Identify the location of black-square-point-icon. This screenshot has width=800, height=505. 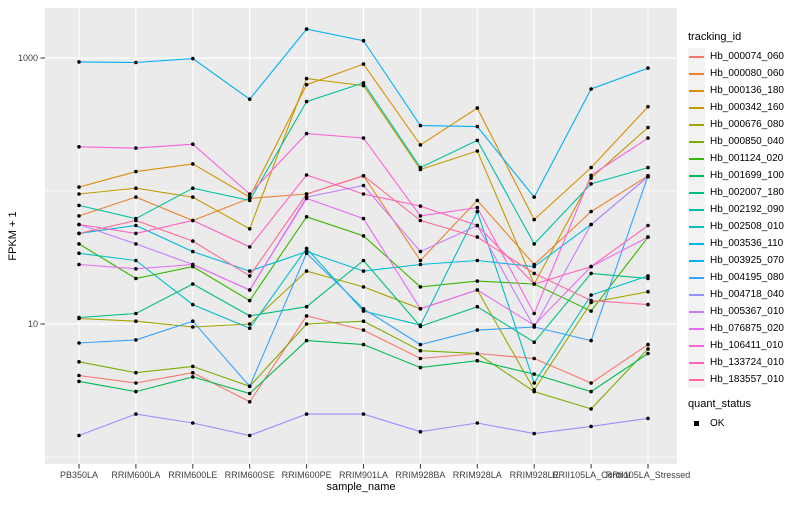
(696, 423).